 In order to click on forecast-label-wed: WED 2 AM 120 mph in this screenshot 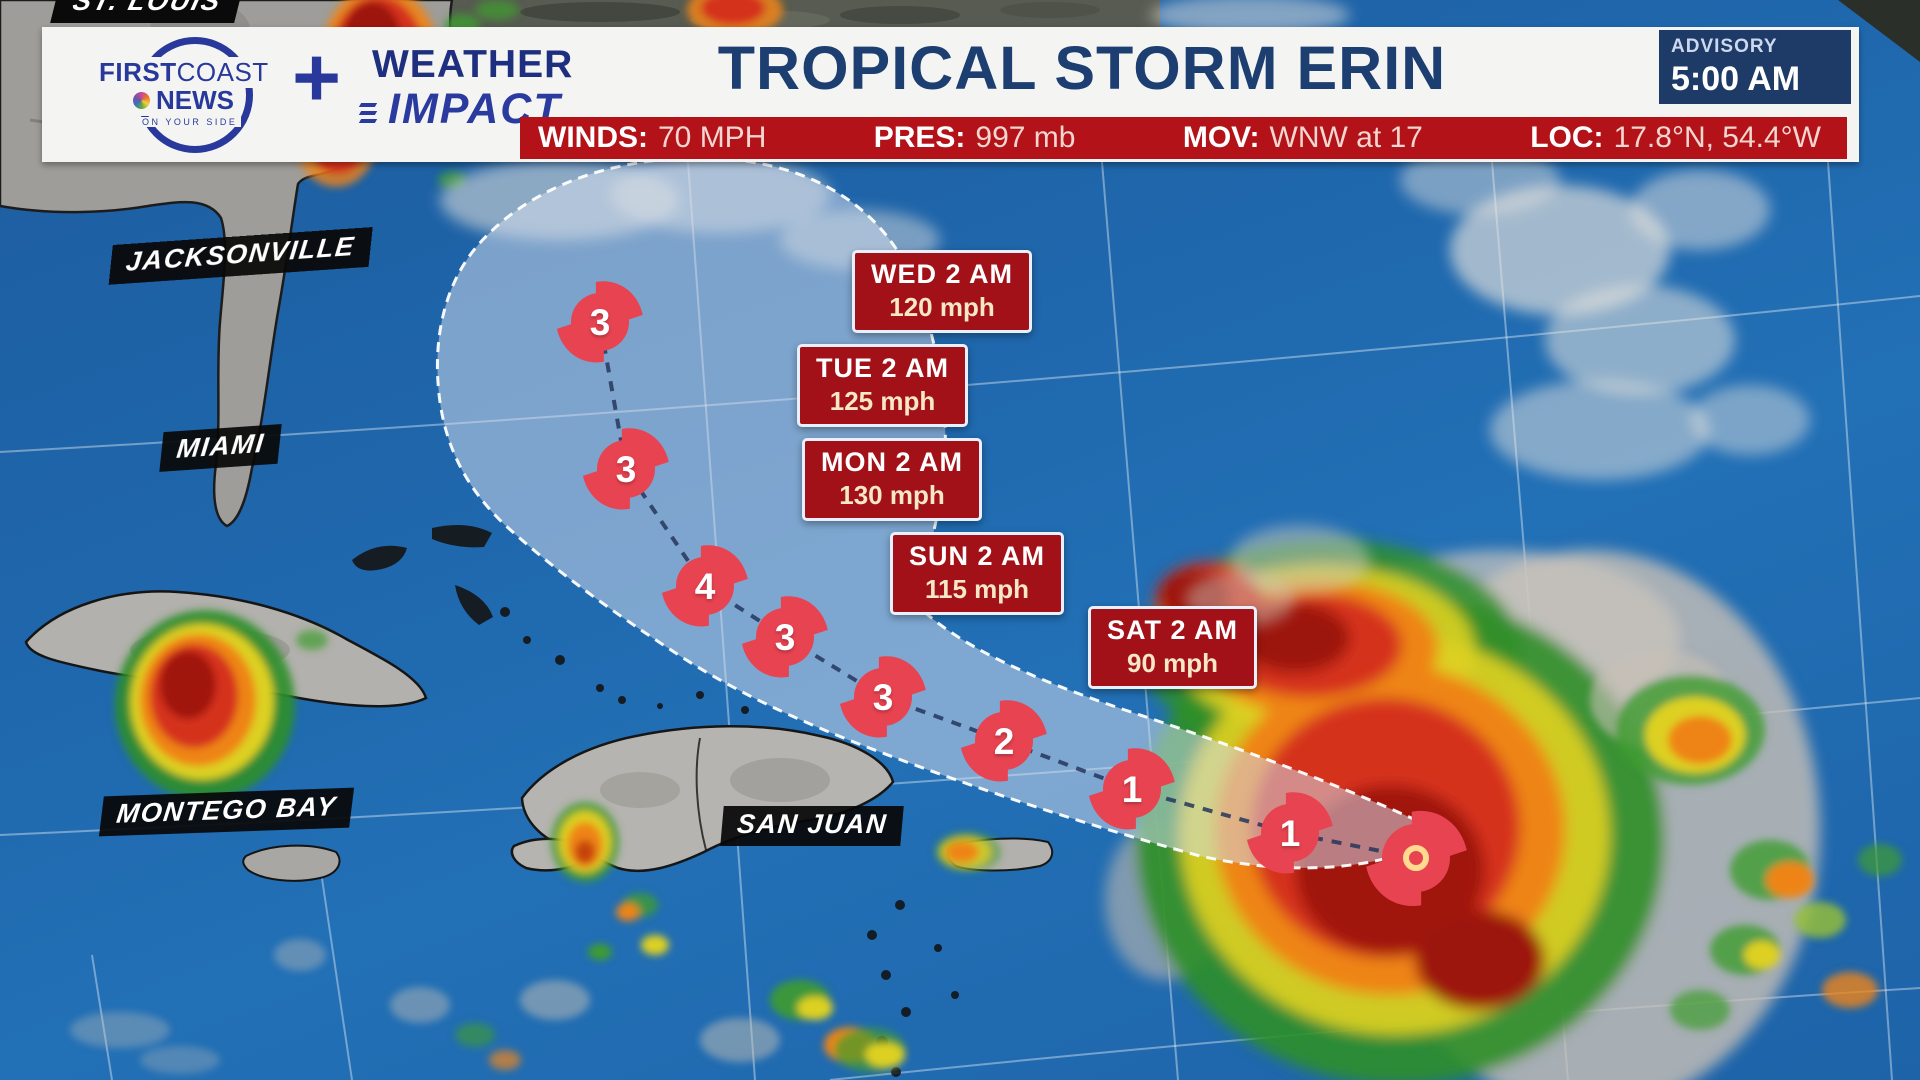, I will do `click(942, 291)`.